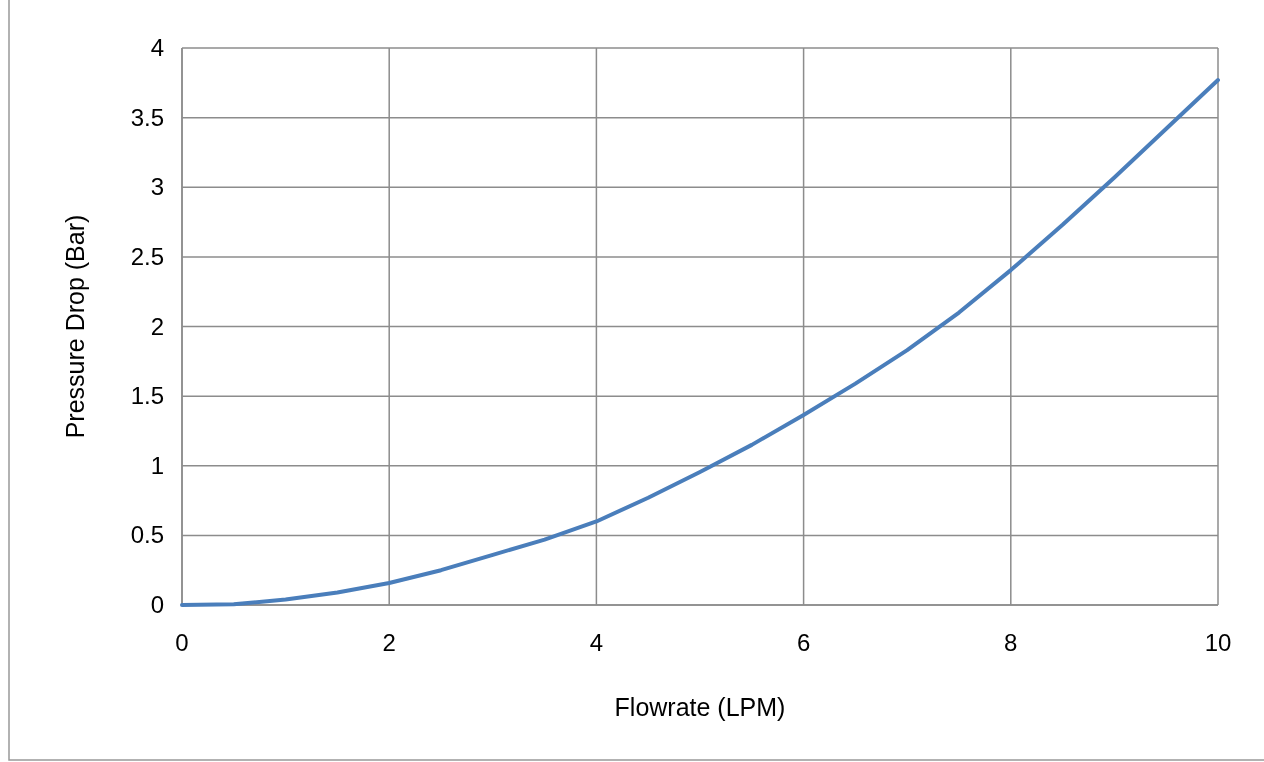 Image resolution: width=1264 pixels, height=762 pixels. I want to click on y-tick-label: 1.5, so click(147, 396).